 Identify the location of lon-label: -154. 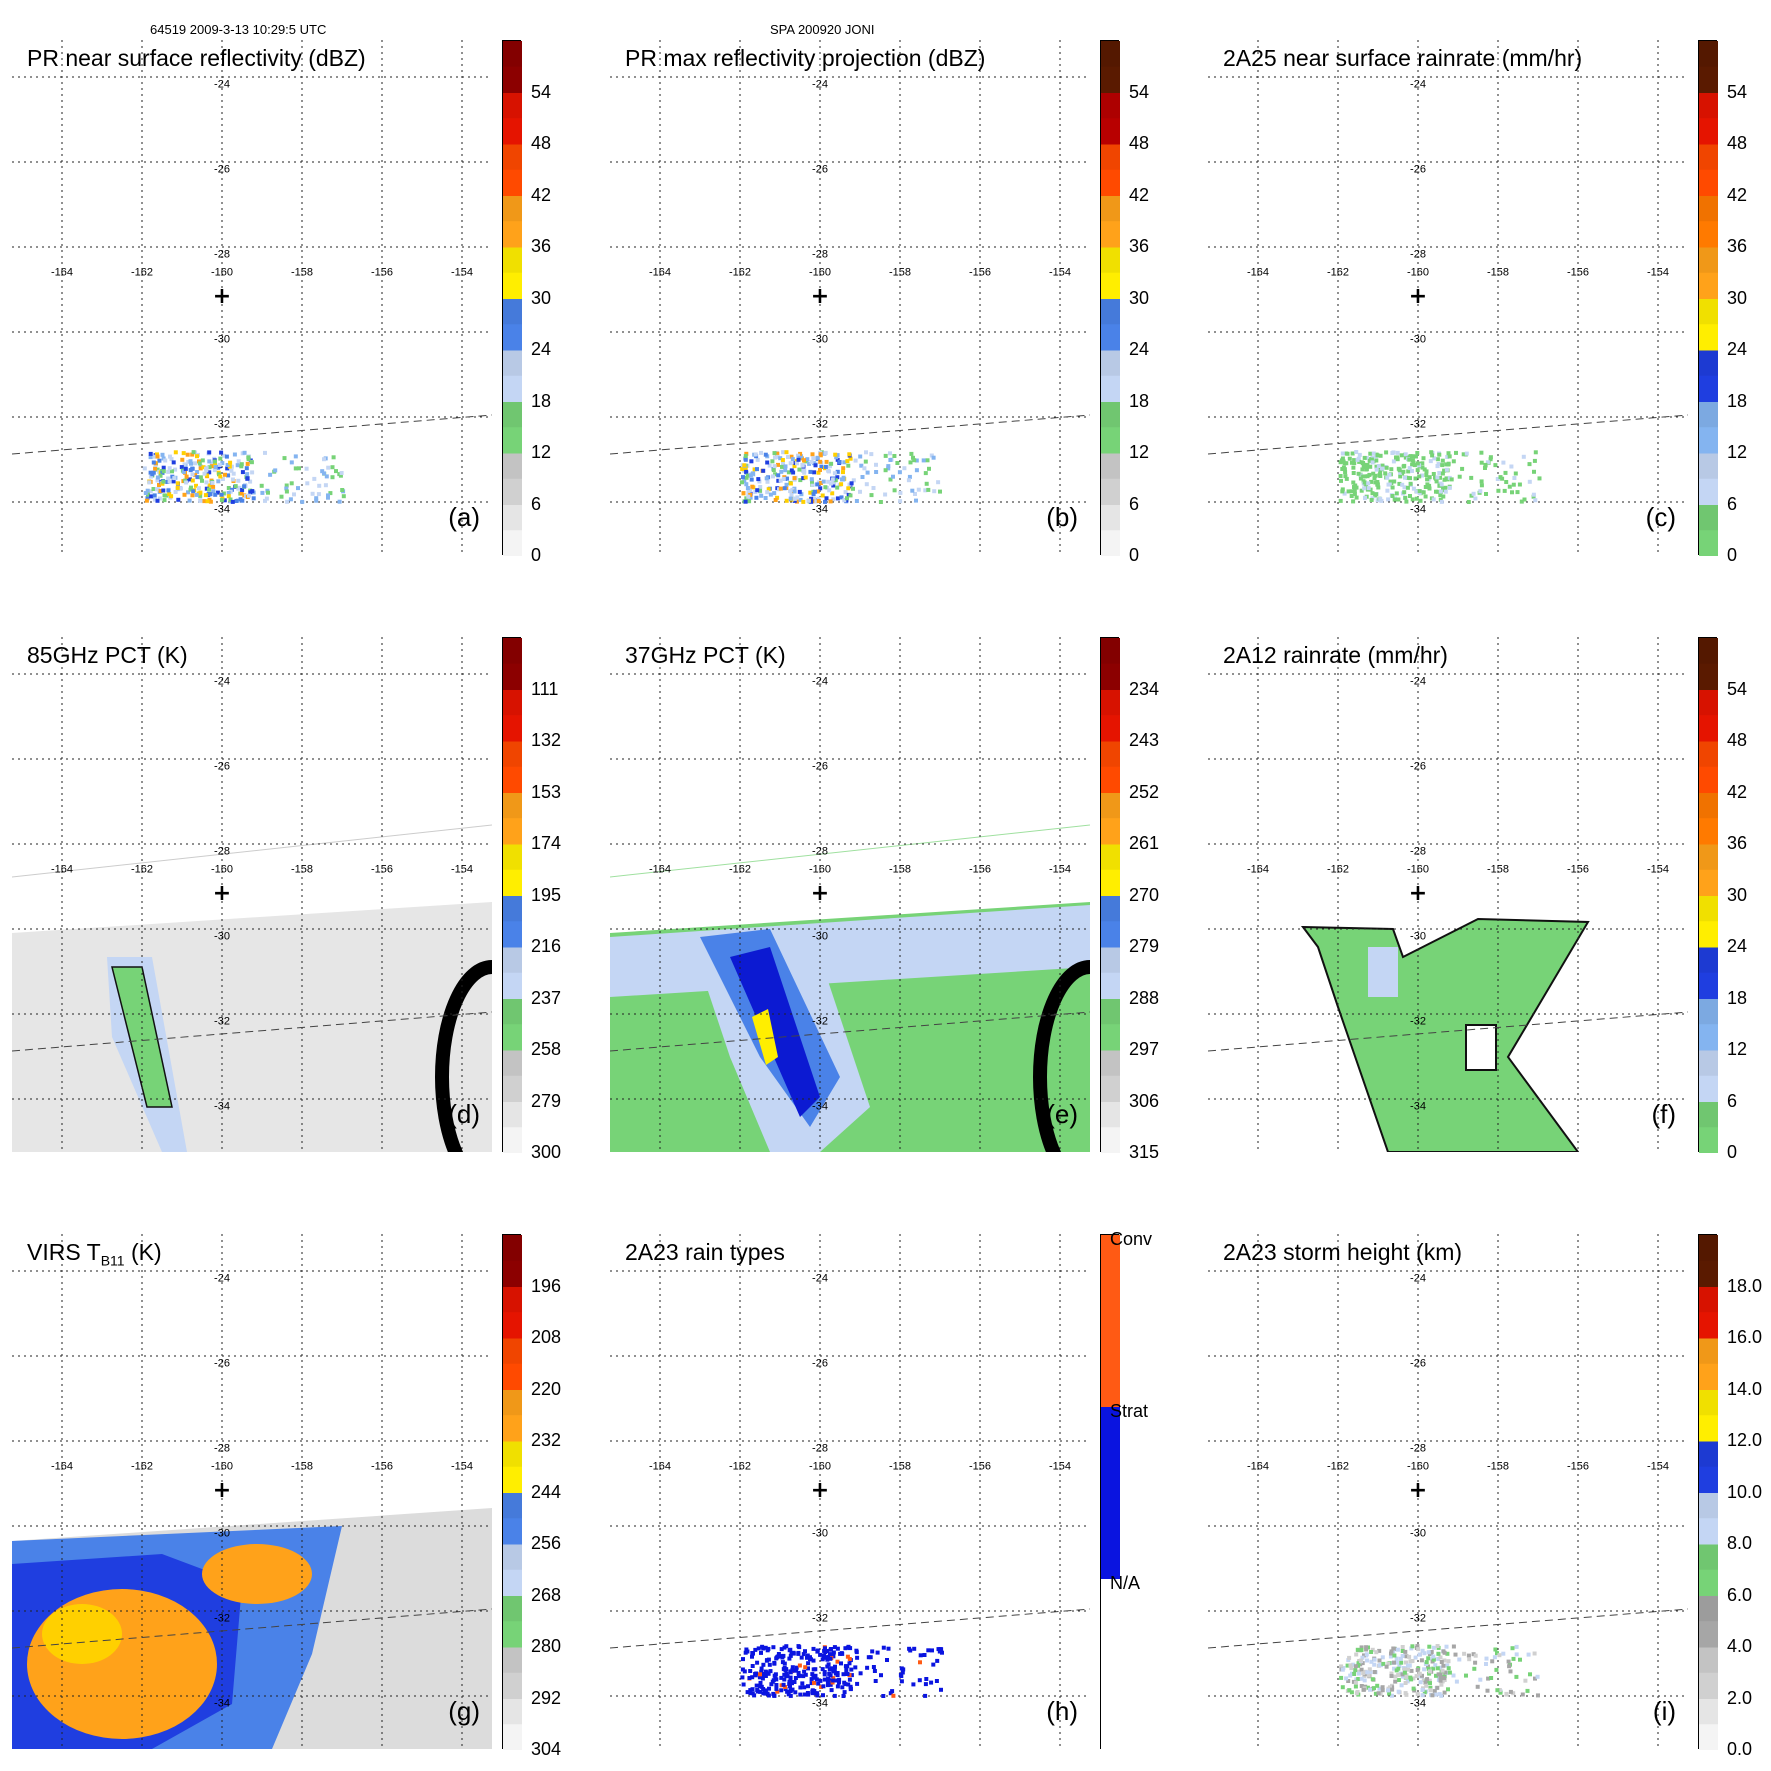
(1658, 272).